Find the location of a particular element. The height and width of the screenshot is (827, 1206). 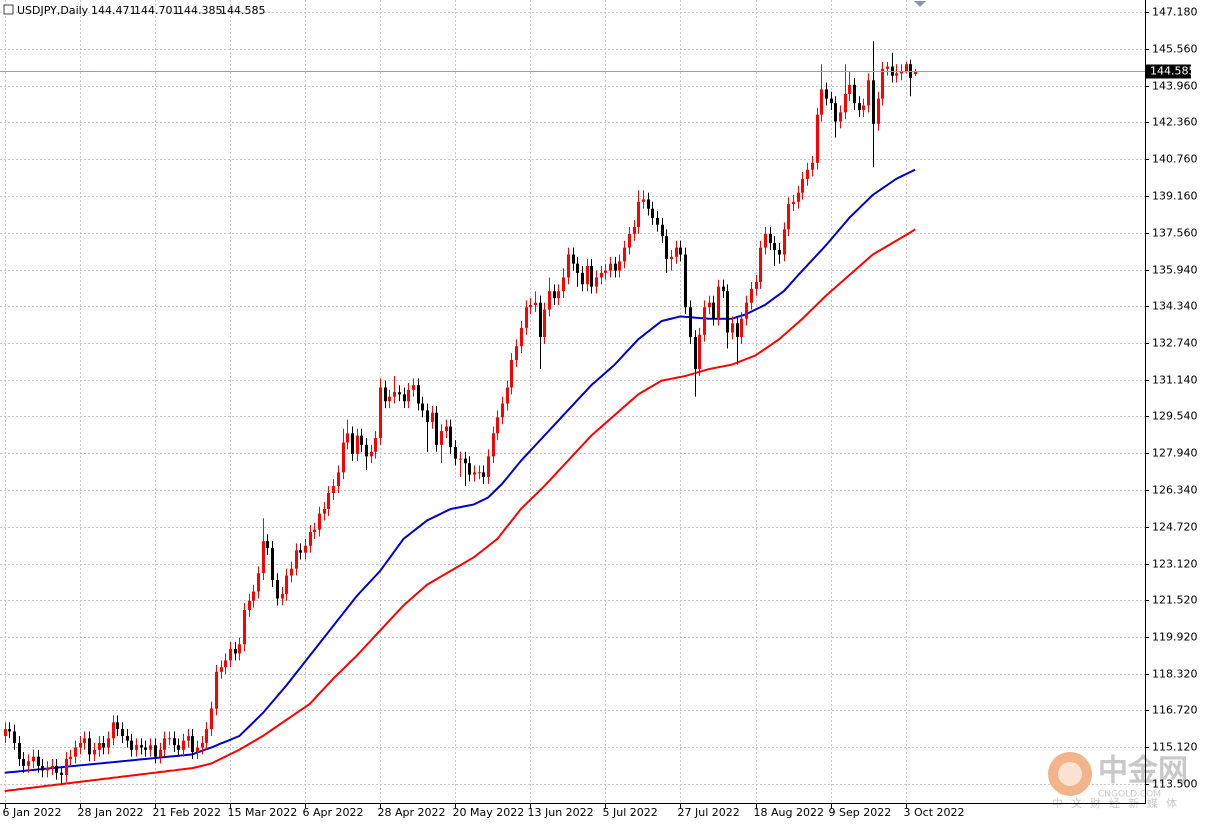

x-tick-label: 13 Jun 2022 is located at coordinates (561, 812).